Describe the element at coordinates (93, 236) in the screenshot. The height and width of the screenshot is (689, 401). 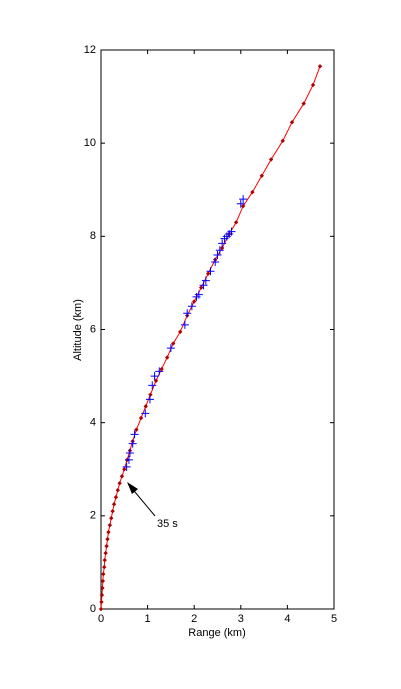
I see `y-tick-label: 8` at that location.